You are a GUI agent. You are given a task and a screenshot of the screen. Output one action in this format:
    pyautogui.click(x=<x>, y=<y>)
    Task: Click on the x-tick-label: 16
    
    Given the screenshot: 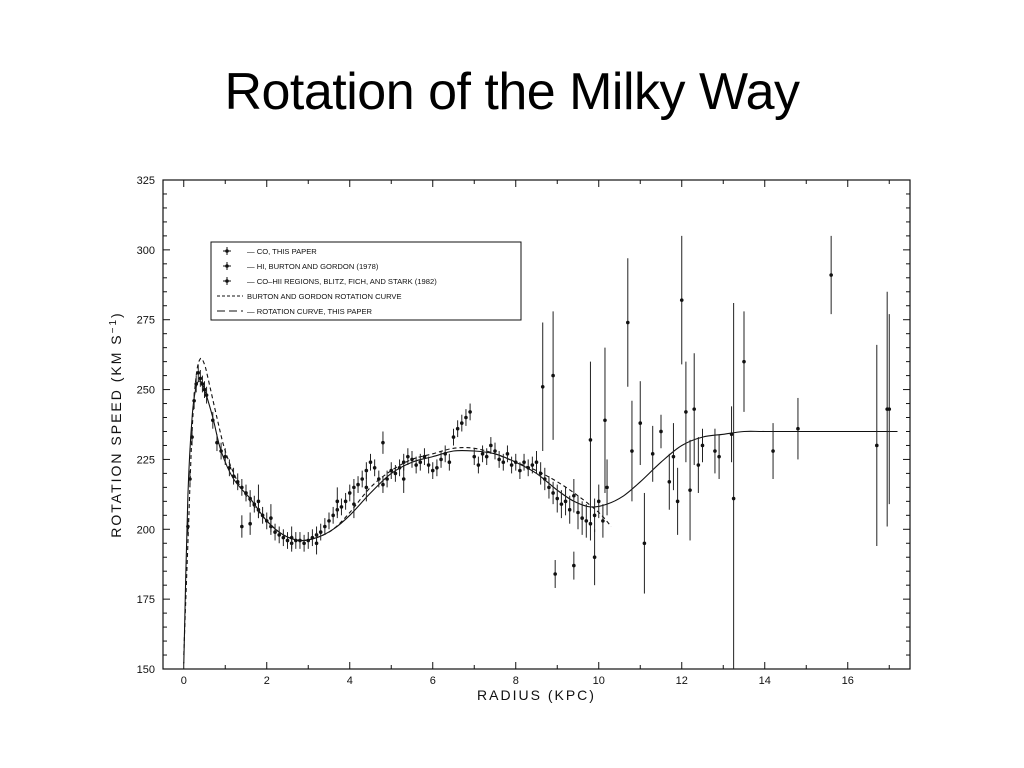 What is the action you would take?
    pyautogui.click(x=848, y=681)
    